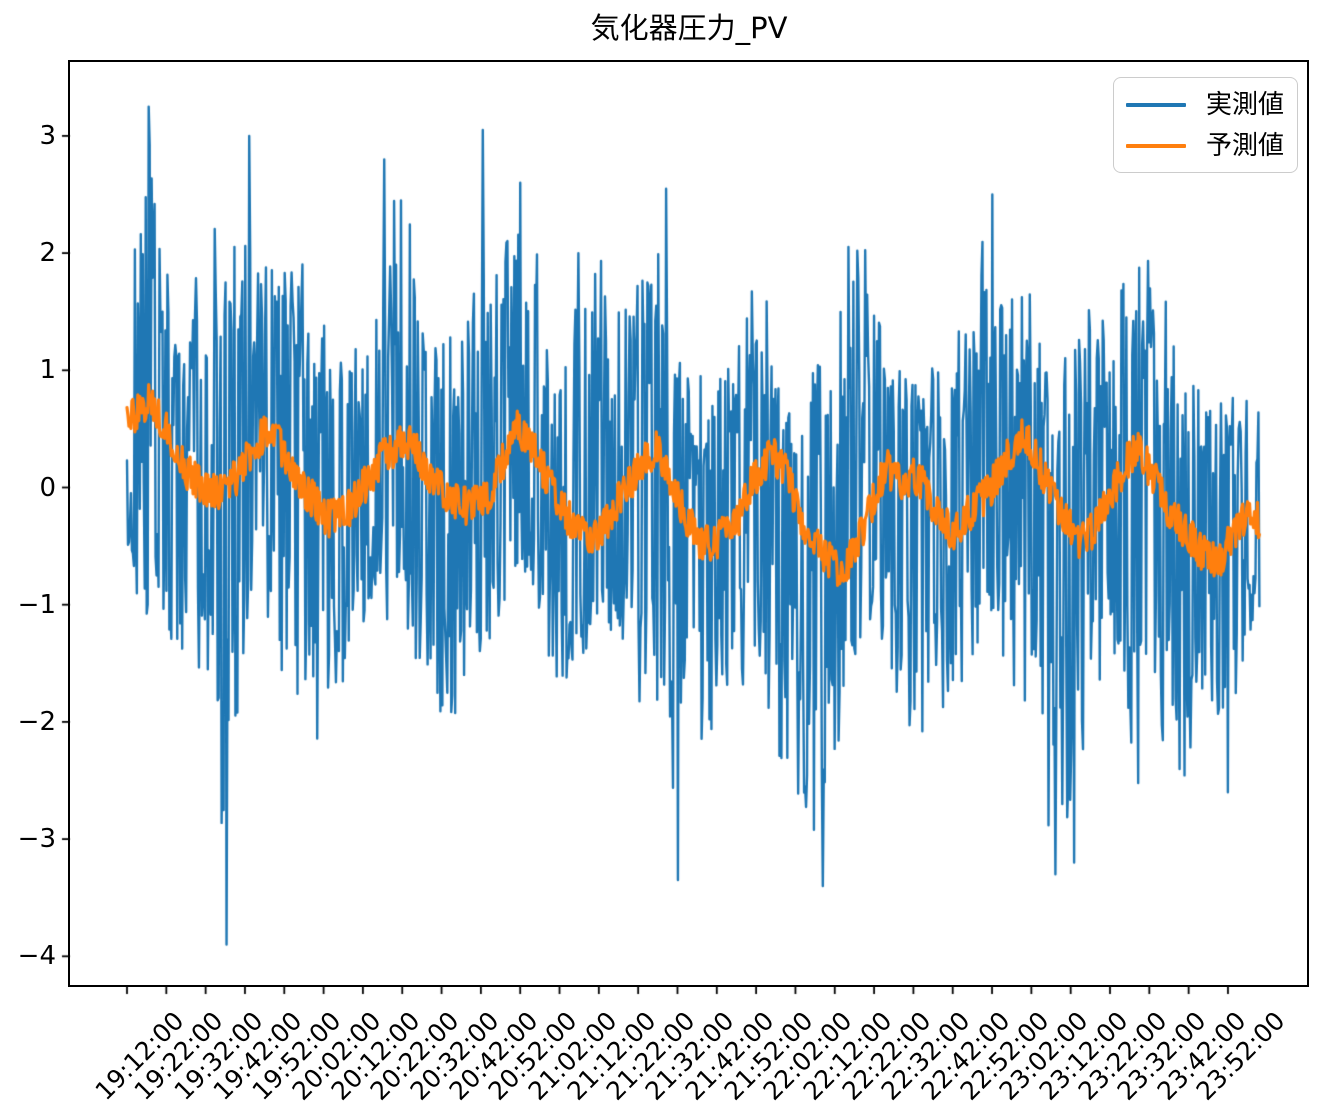 The image size is (1330, 1119). What do you see at coordinates (47, 135) in the screenshot?
I see `y-tick-label: 3` at bounding box center [47, 135].